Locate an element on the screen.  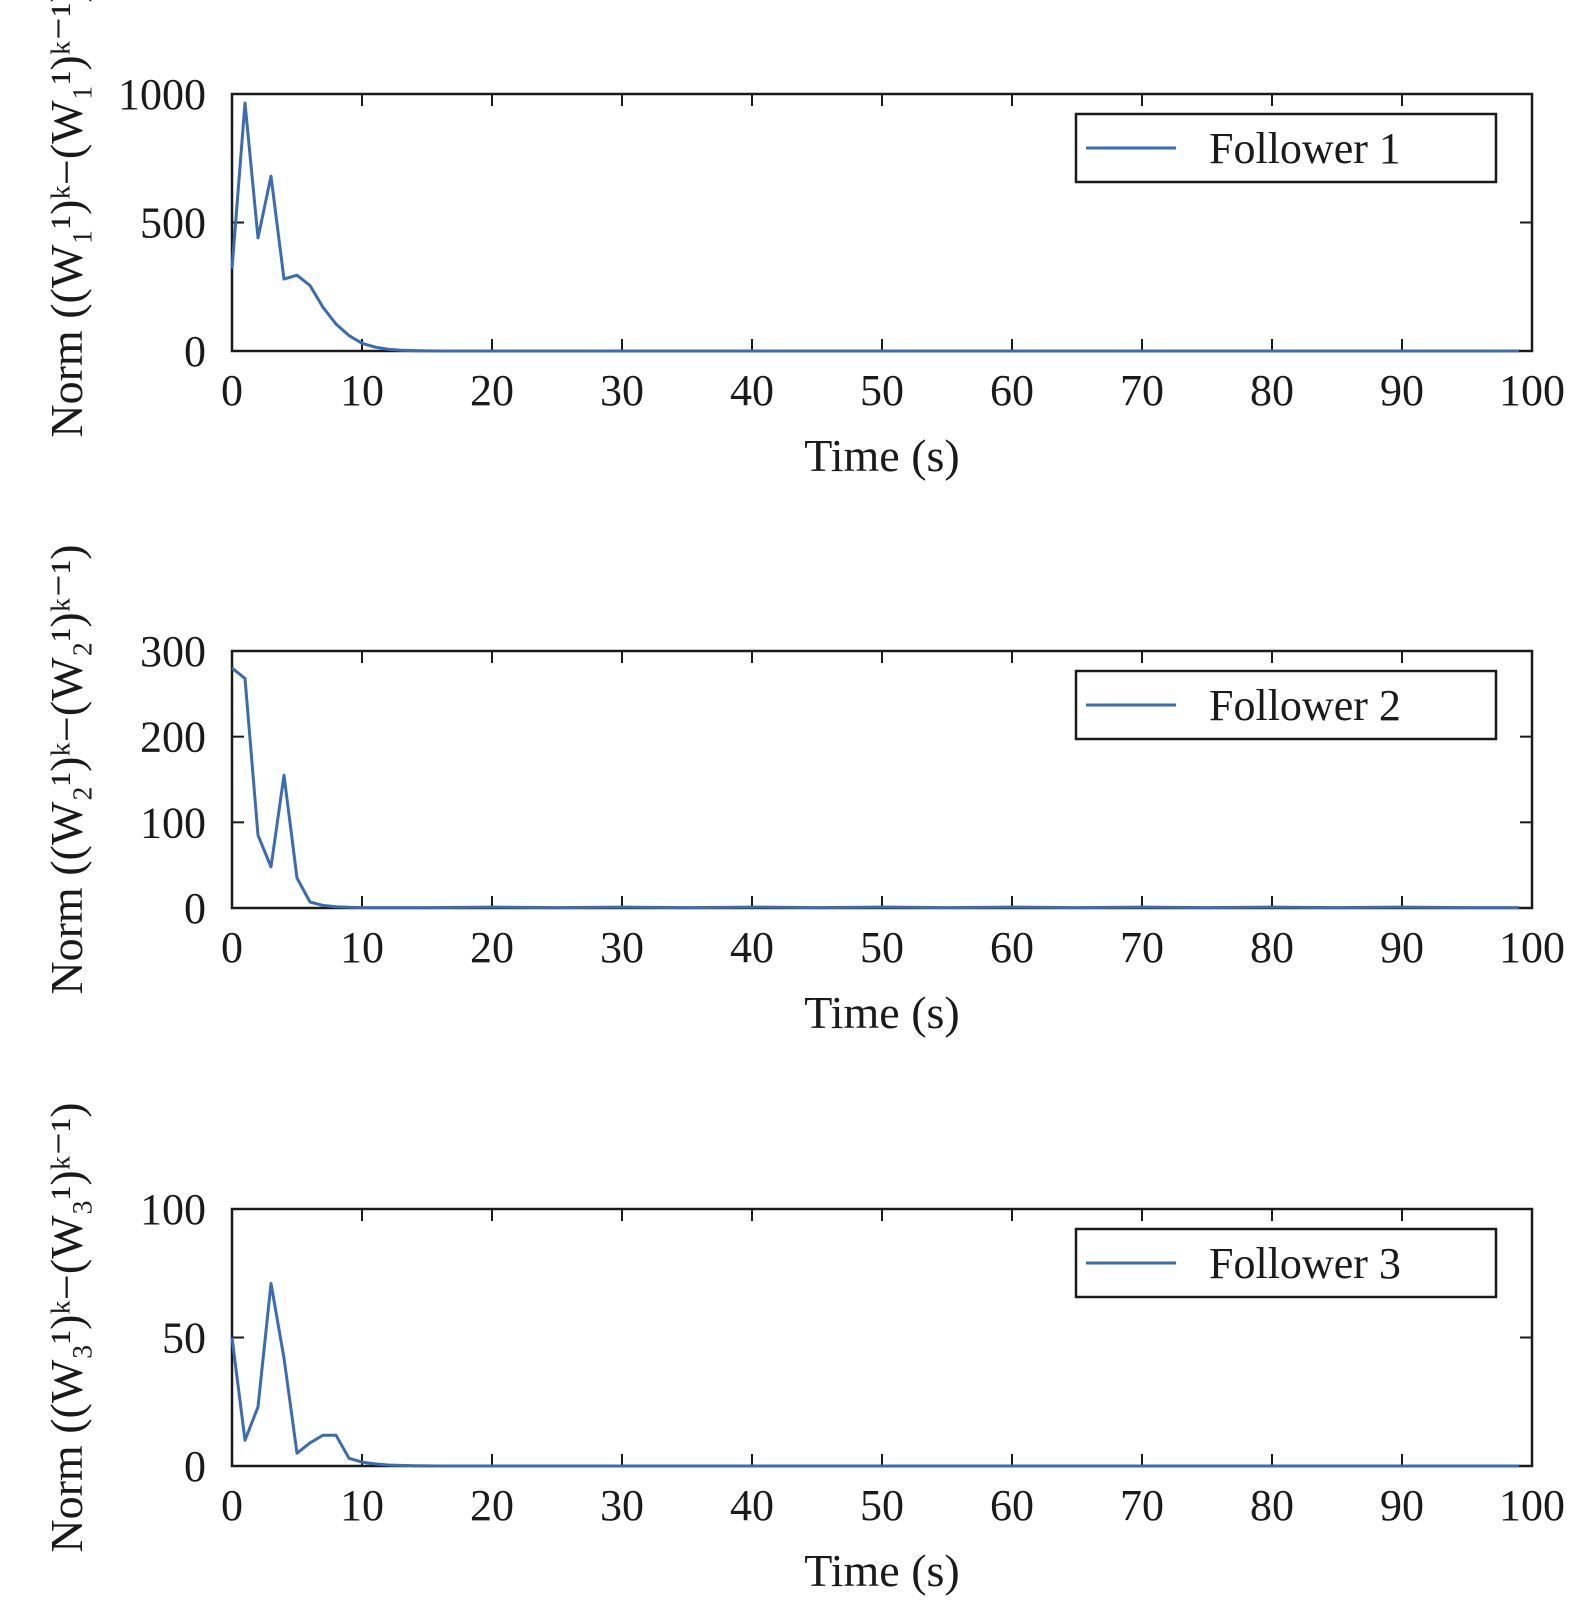
legend: Follower 3 is located at coordinates (1286, 1263).